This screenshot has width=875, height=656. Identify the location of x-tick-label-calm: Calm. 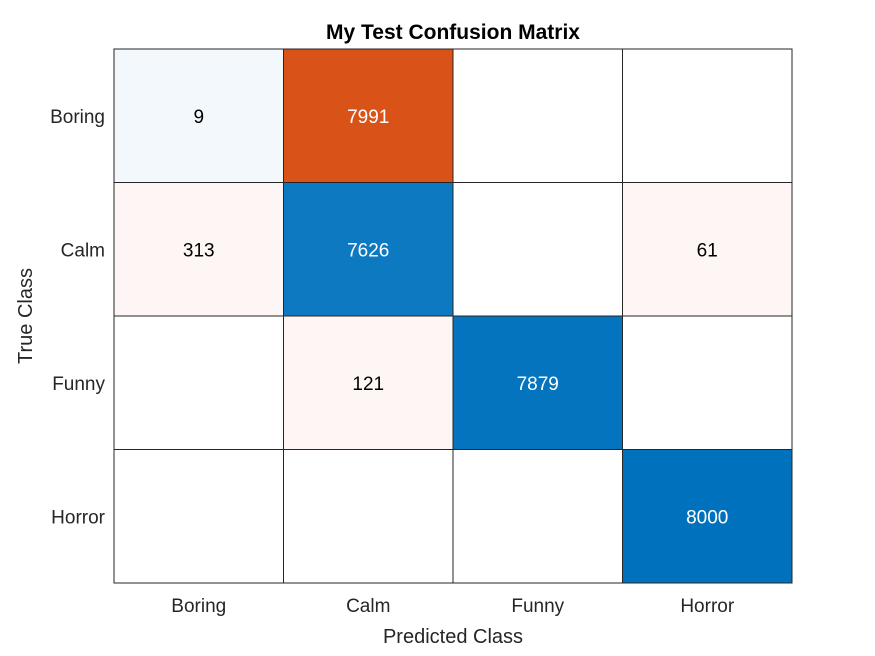
(368, 606).